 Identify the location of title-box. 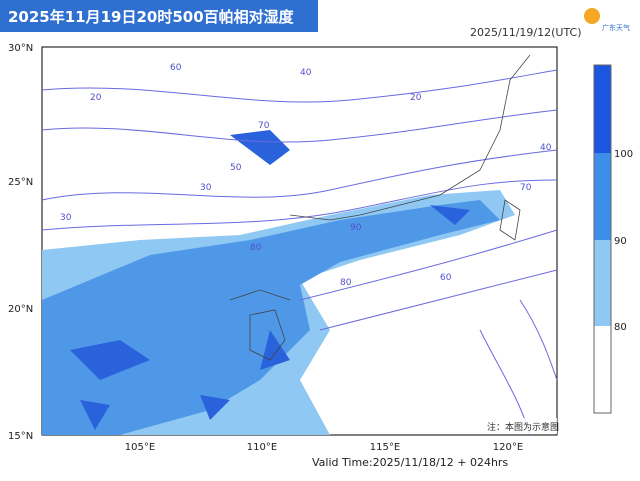
(159, 16).